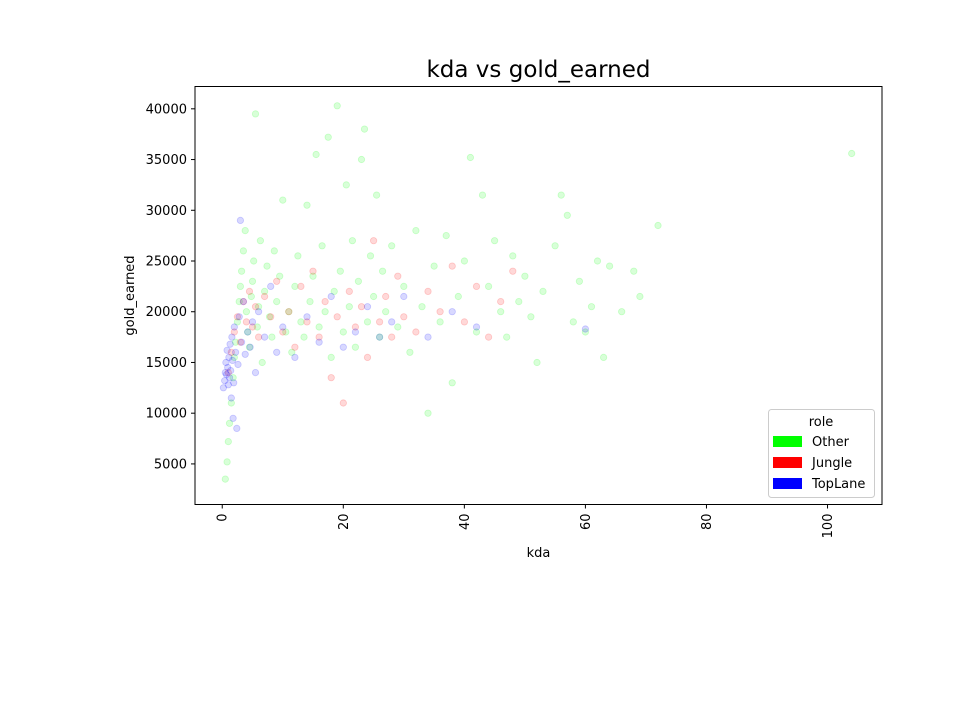 The height and width of the screenshot is (720, 980). I want to click on y-tick-label: 10000, so click(166, 414).